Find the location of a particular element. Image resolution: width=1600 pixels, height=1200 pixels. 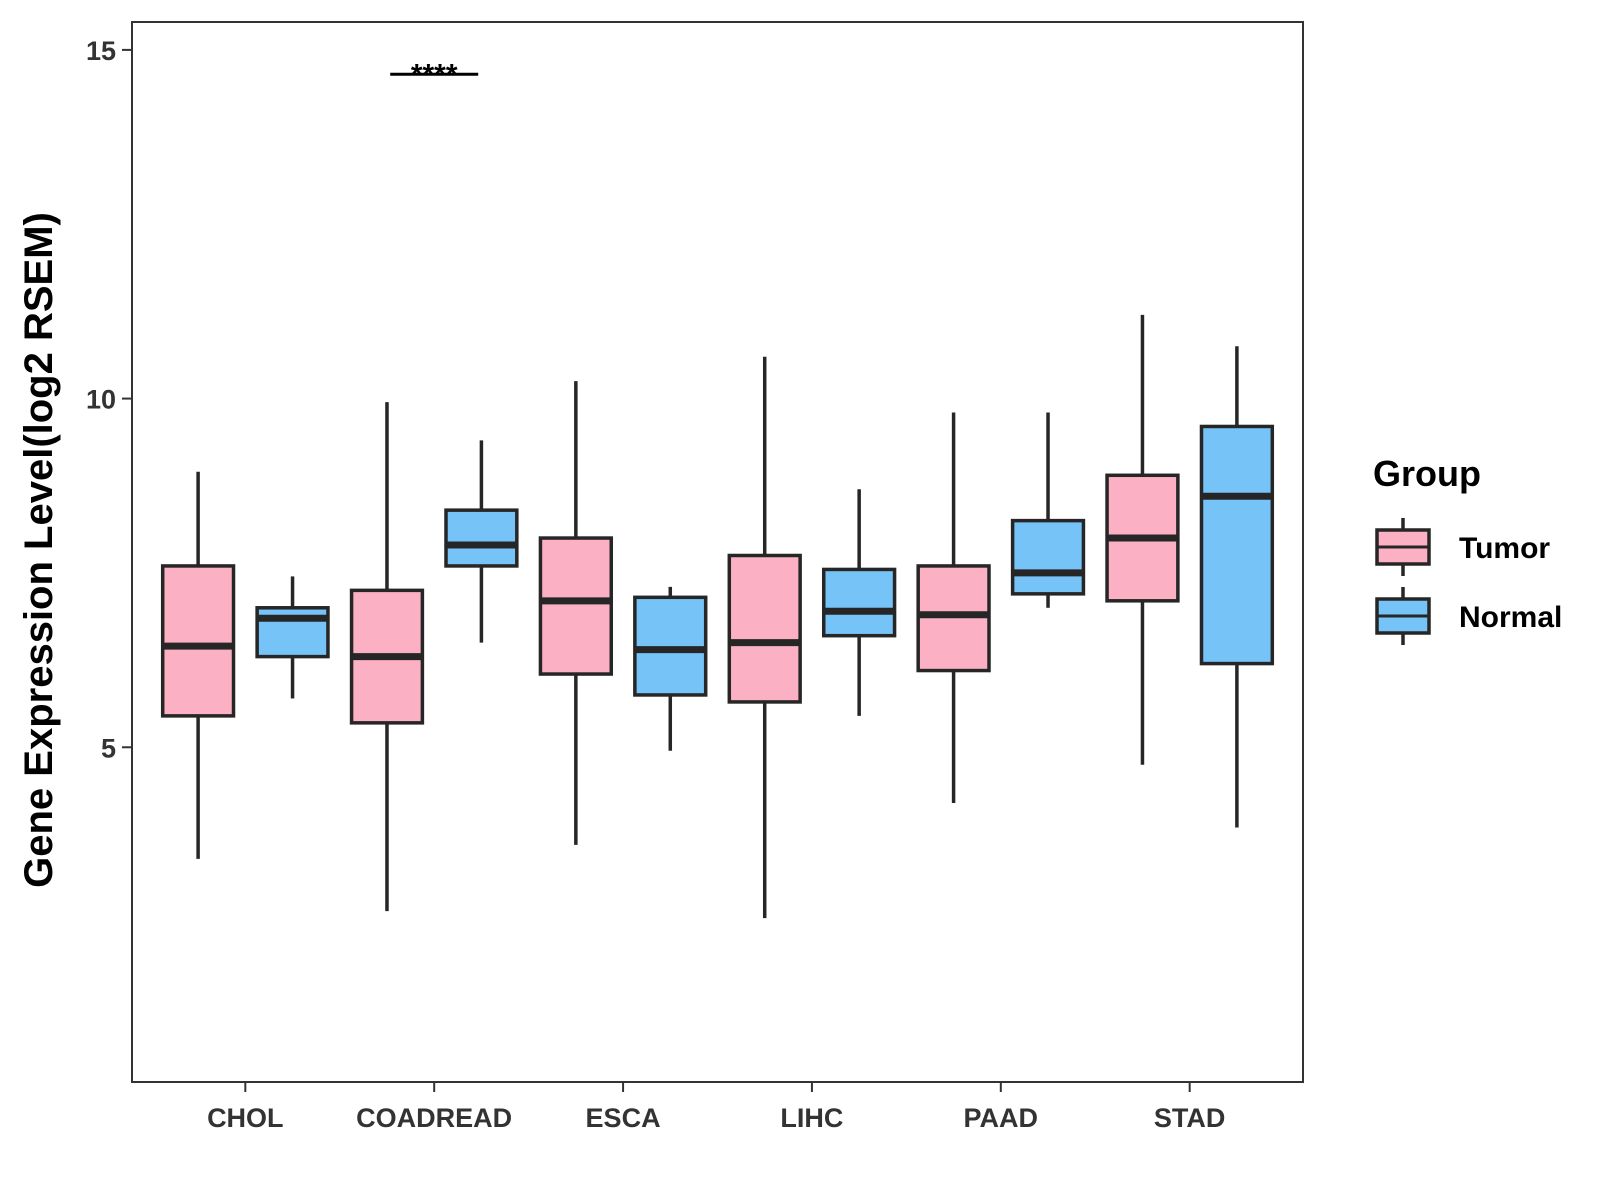

legend-normal-label: Normal is located at coordinates (1510, 617).